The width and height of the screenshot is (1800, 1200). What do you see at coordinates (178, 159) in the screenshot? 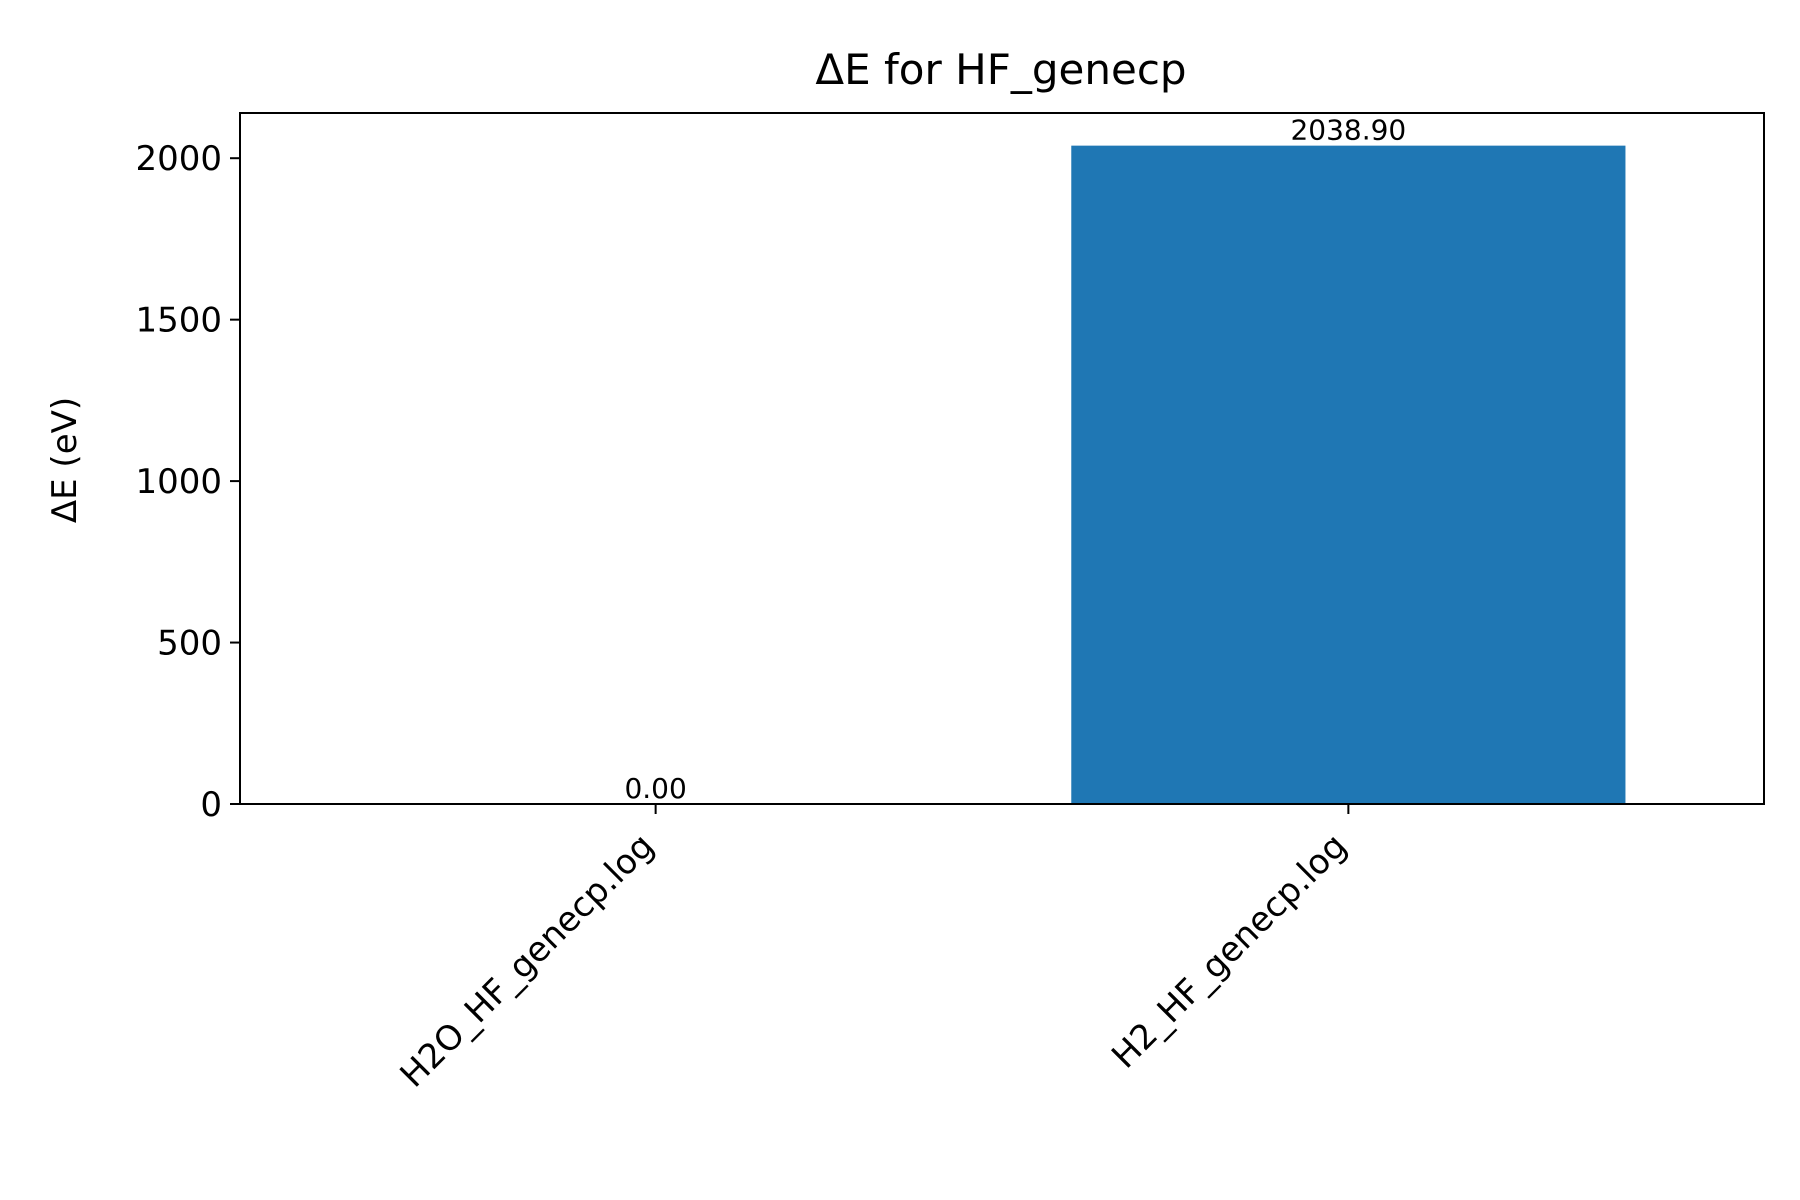
I see `y-tick-label-4: 2000` at bounding box center [178, 159].